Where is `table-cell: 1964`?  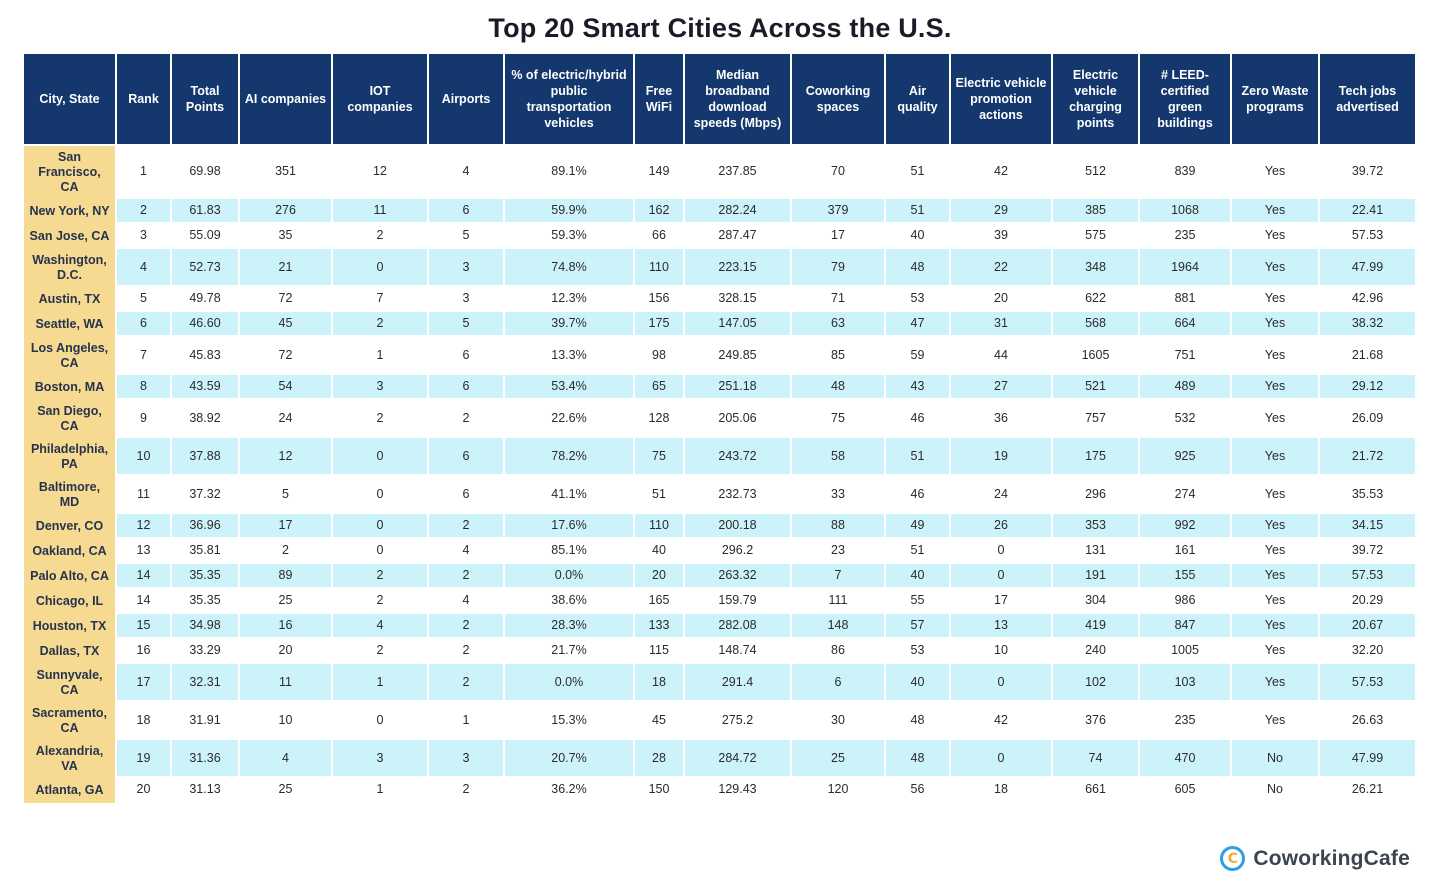
table-cell: 1964 is located at coordinates (1185, 268).